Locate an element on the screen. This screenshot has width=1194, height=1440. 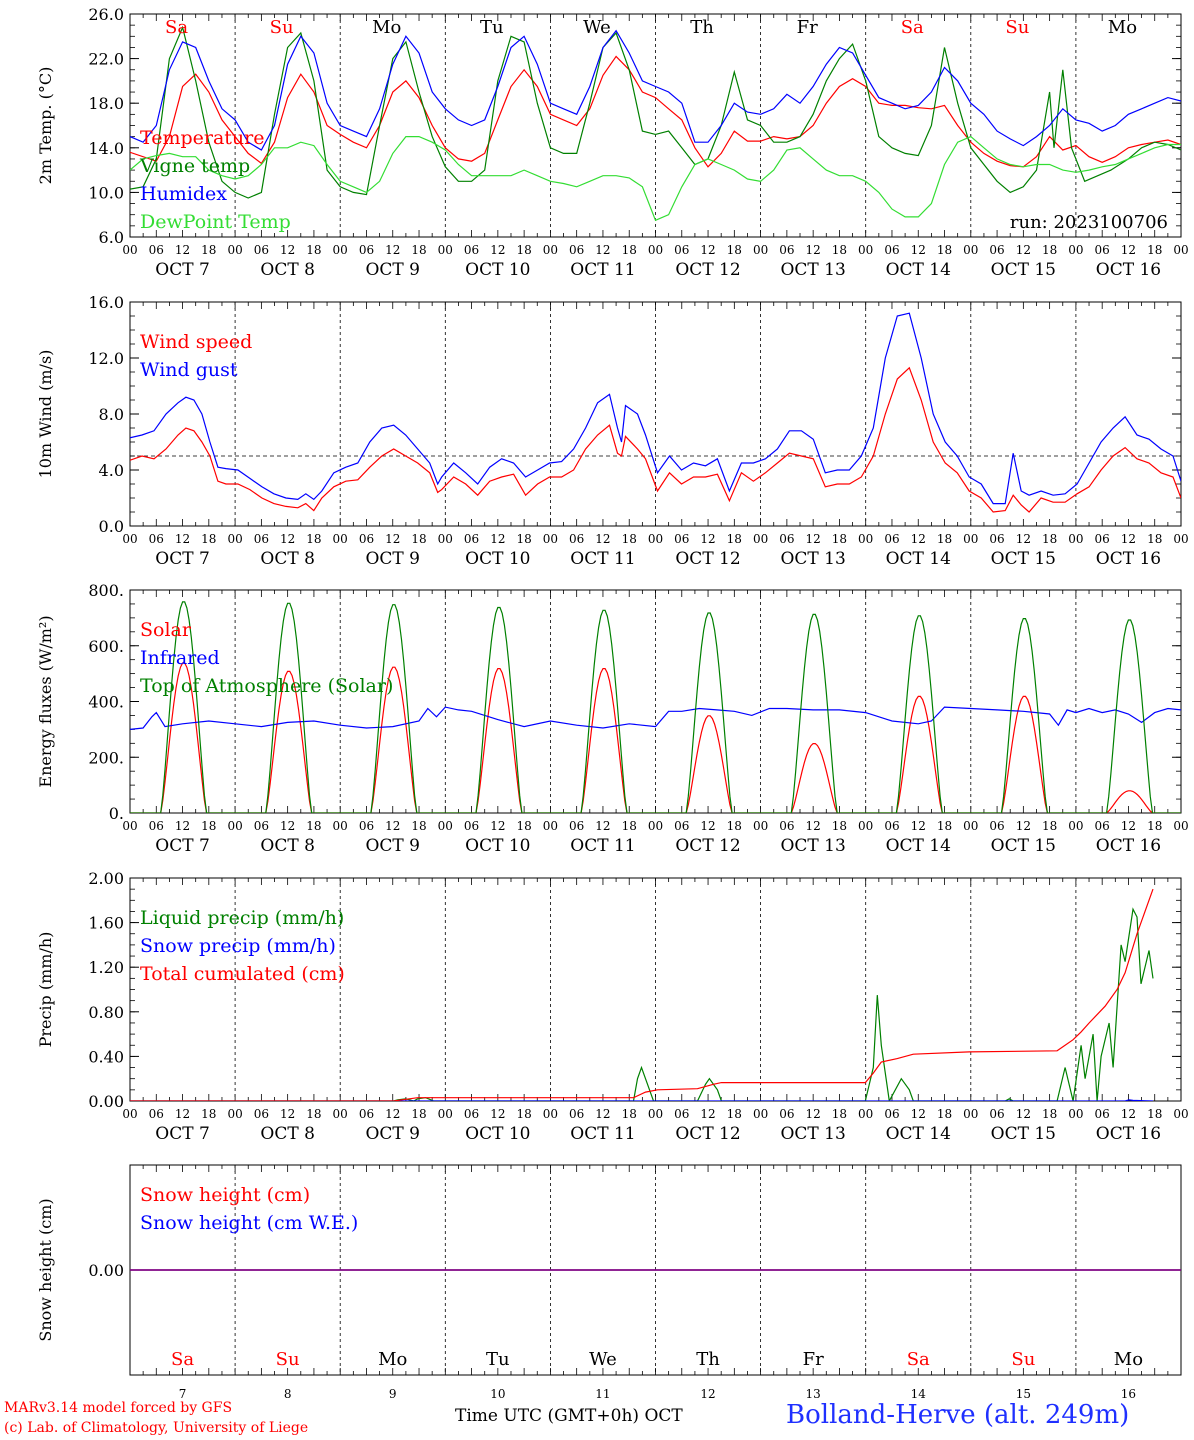
weekday-label-bottom: Tu is located at coordinates (498, 1359).